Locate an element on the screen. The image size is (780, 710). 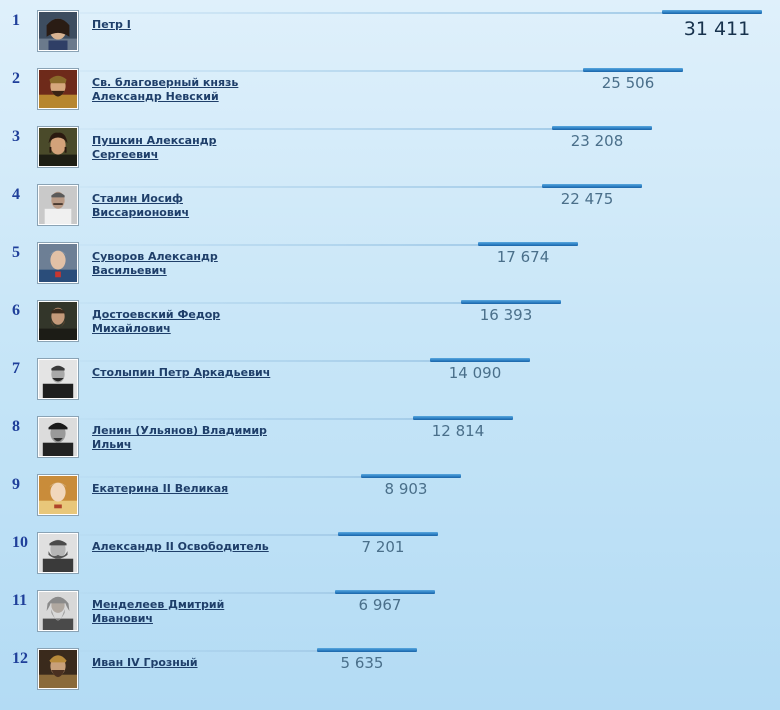
portrait-dostoevsky-icon is located at coordinates (58, 321).